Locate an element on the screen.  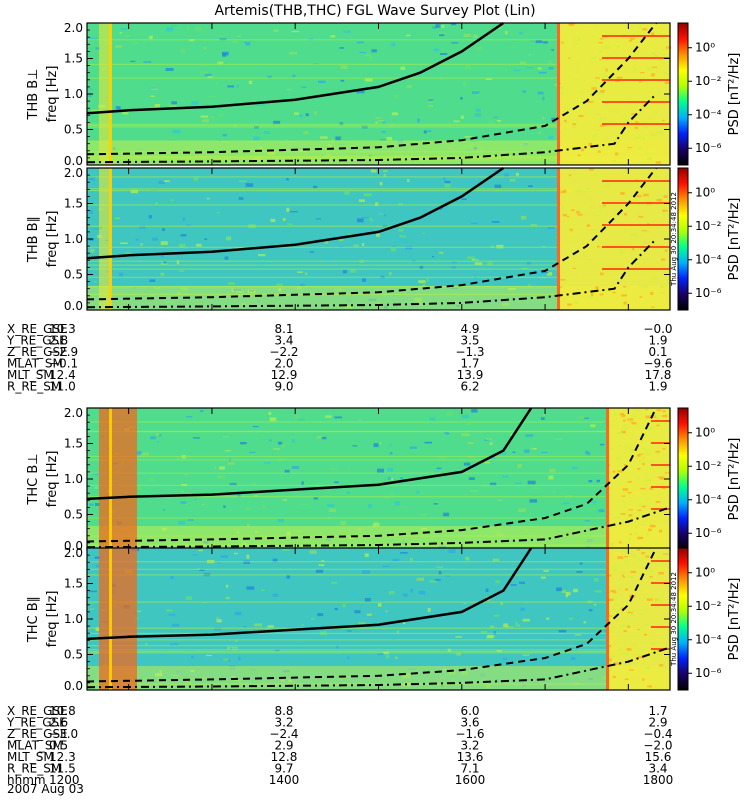
colorbar-2: 10⁰ 10⁻² 10⁻⁴ 10⁻⁶ PSD [nT²/Hz] is located at coordinates (709, 239).